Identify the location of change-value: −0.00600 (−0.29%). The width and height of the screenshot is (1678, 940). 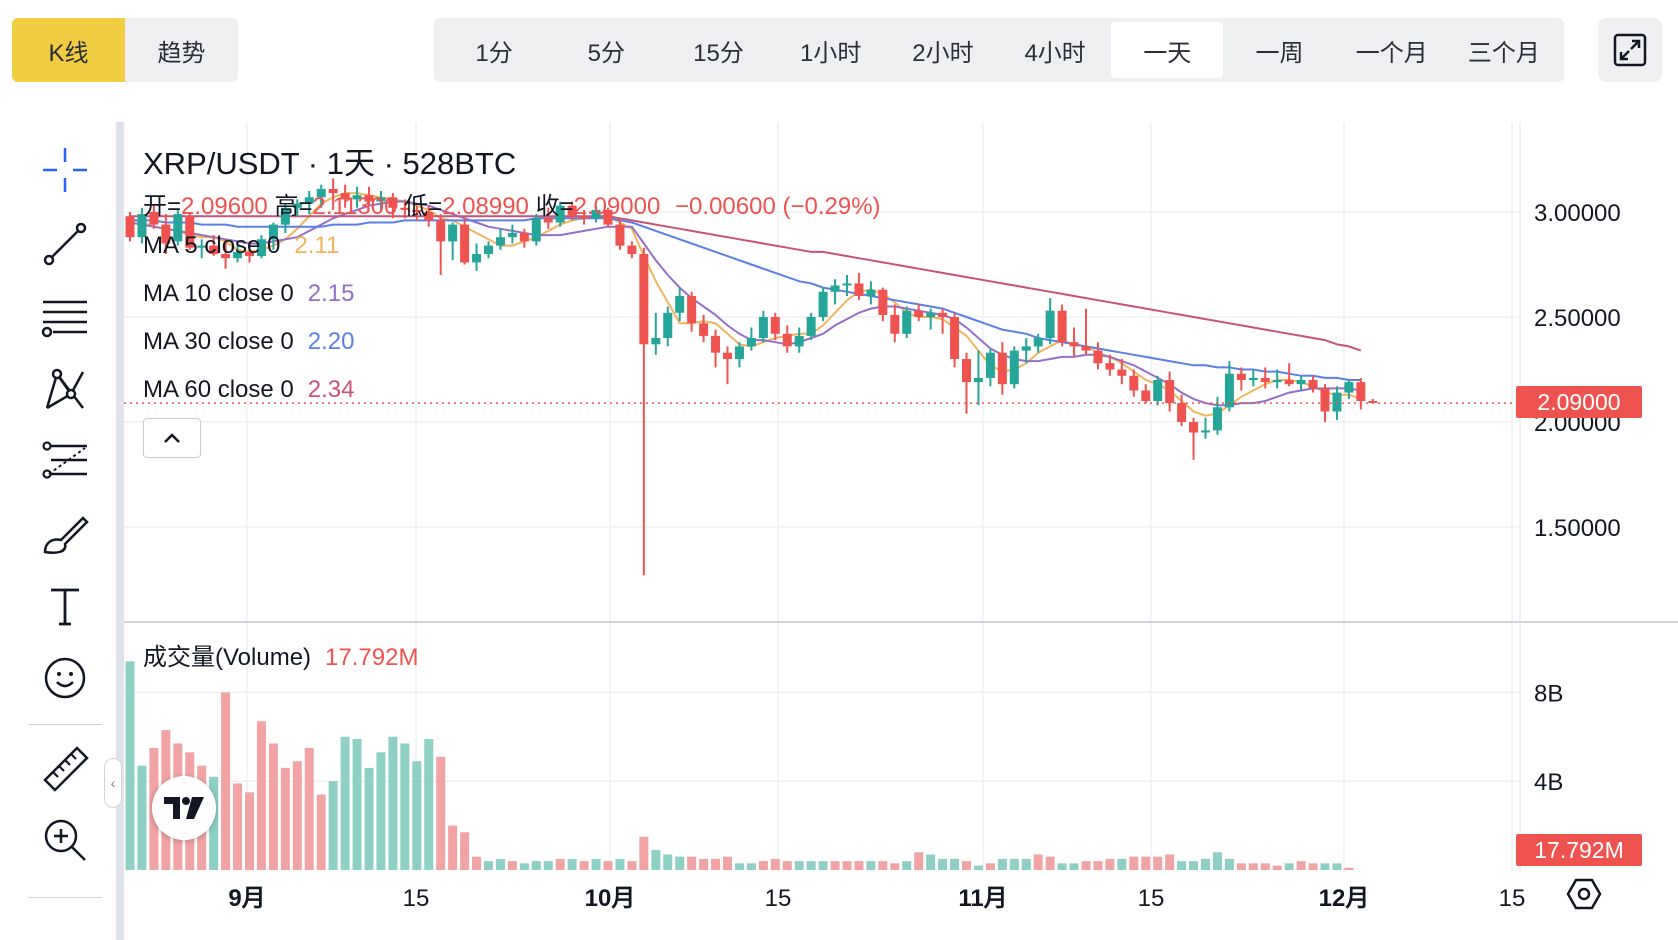
(778, 206).